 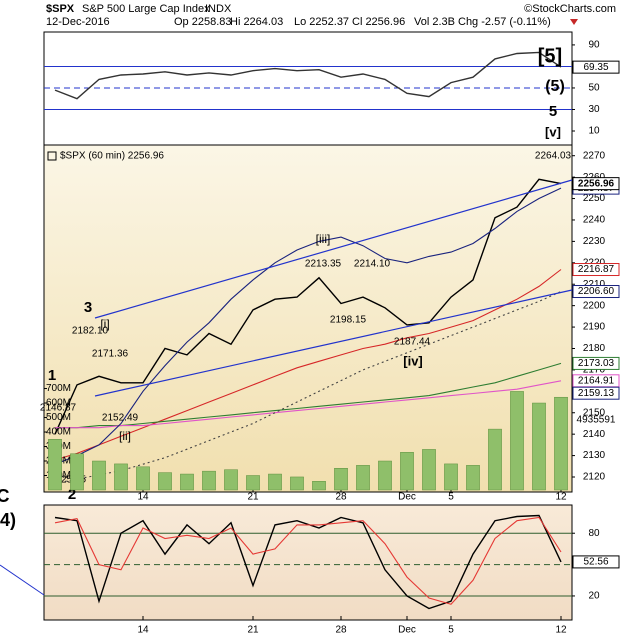 What do you see at coordinates (596, 420) in the screenshot?
I see `annotation: 4935591` at bounding box center [596, 420].